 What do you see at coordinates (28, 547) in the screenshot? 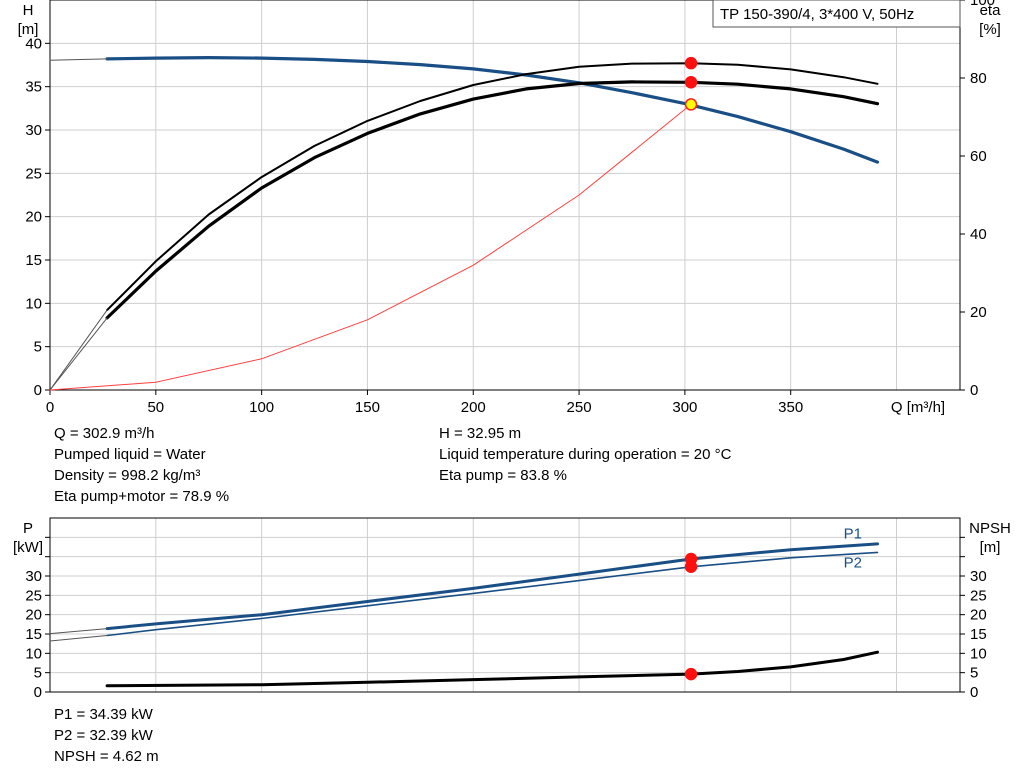
I see `chart2-ylabel-unit: [kW]` at bounding box center [28, 547].